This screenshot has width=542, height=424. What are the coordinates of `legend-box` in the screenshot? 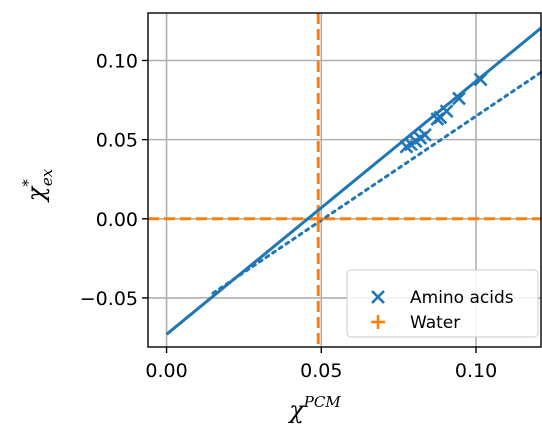 It's located at (442, 303).